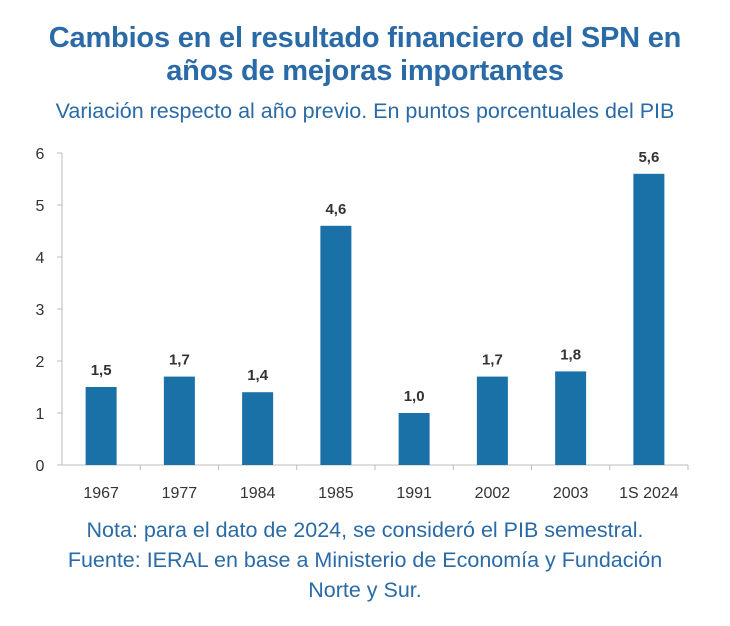  Describe the element at coordinates (40, 362) in the screenshot. I see `y-tick-label: 2` at that location.